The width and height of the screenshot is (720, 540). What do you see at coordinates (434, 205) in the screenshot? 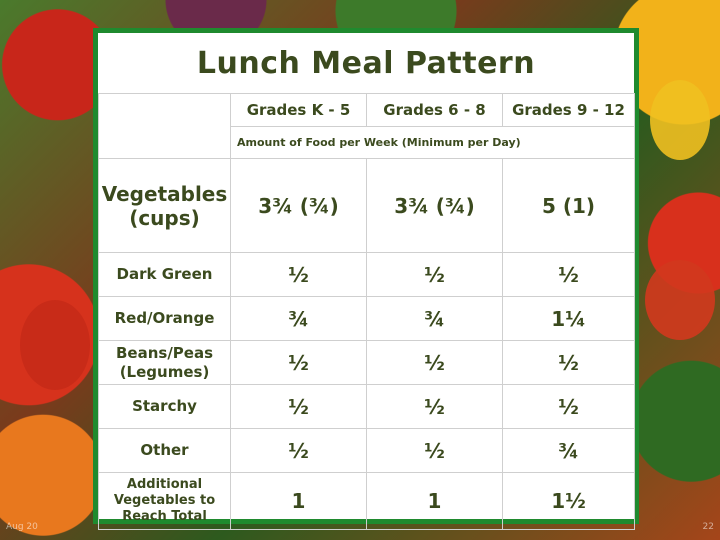
I see `vegetables-value-6-8: 3¾ (¾)` at bounding box center [434, 205].